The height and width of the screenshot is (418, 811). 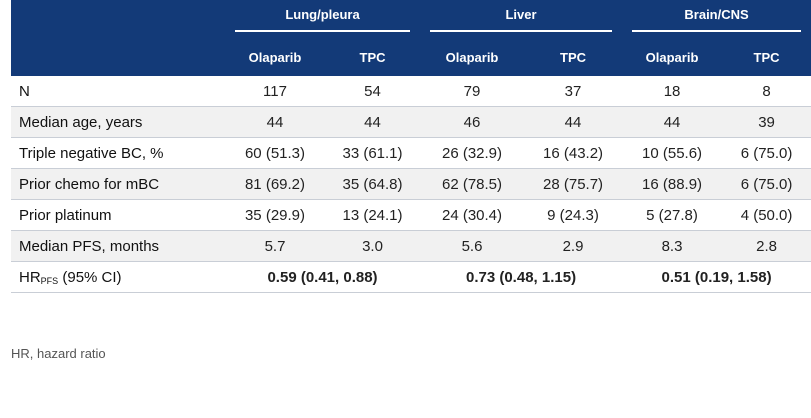 I want to click on table-cell: 9 (24.3), so click(x=573, y=215).